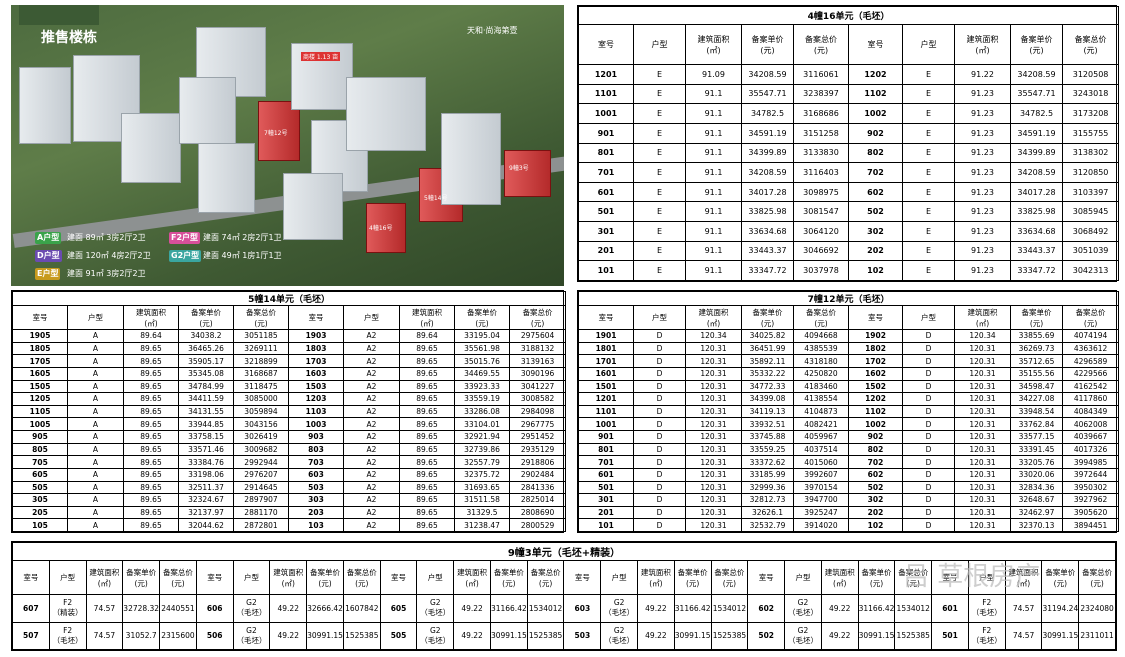 This screenshot has width=1125, height=657. What do you see at coordinates (206, 411) in the screenshot?
I see `cell: 34131.55` at bounding box center [206, 411].